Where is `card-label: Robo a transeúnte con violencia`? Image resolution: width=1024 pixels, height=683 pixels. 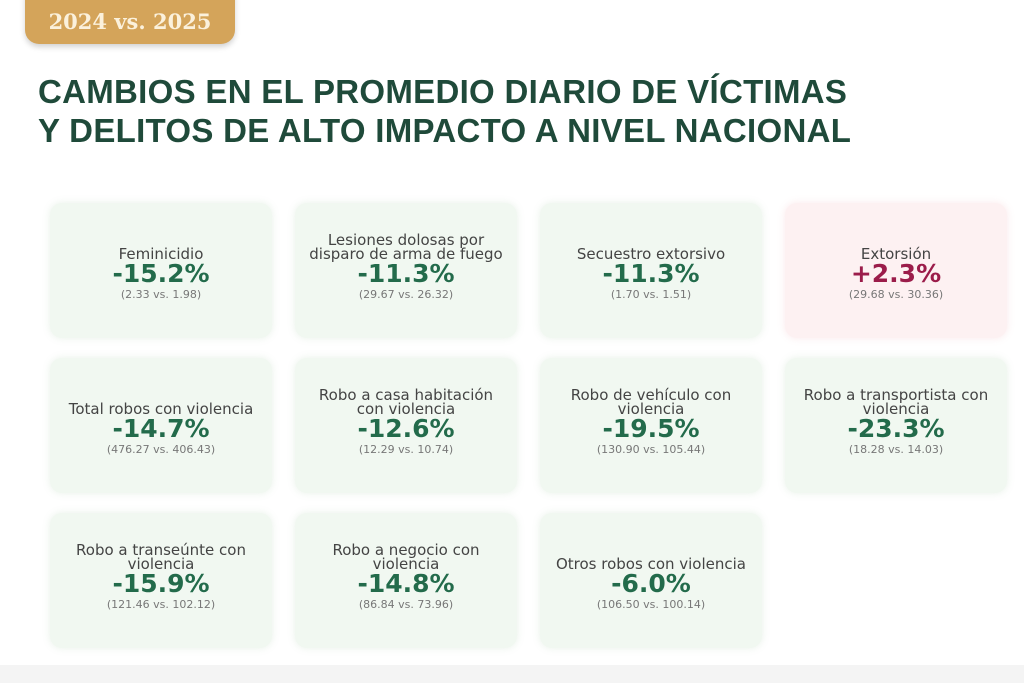 card-label: Robo a transeúnte con violencia is located at coordinates (161, 557).